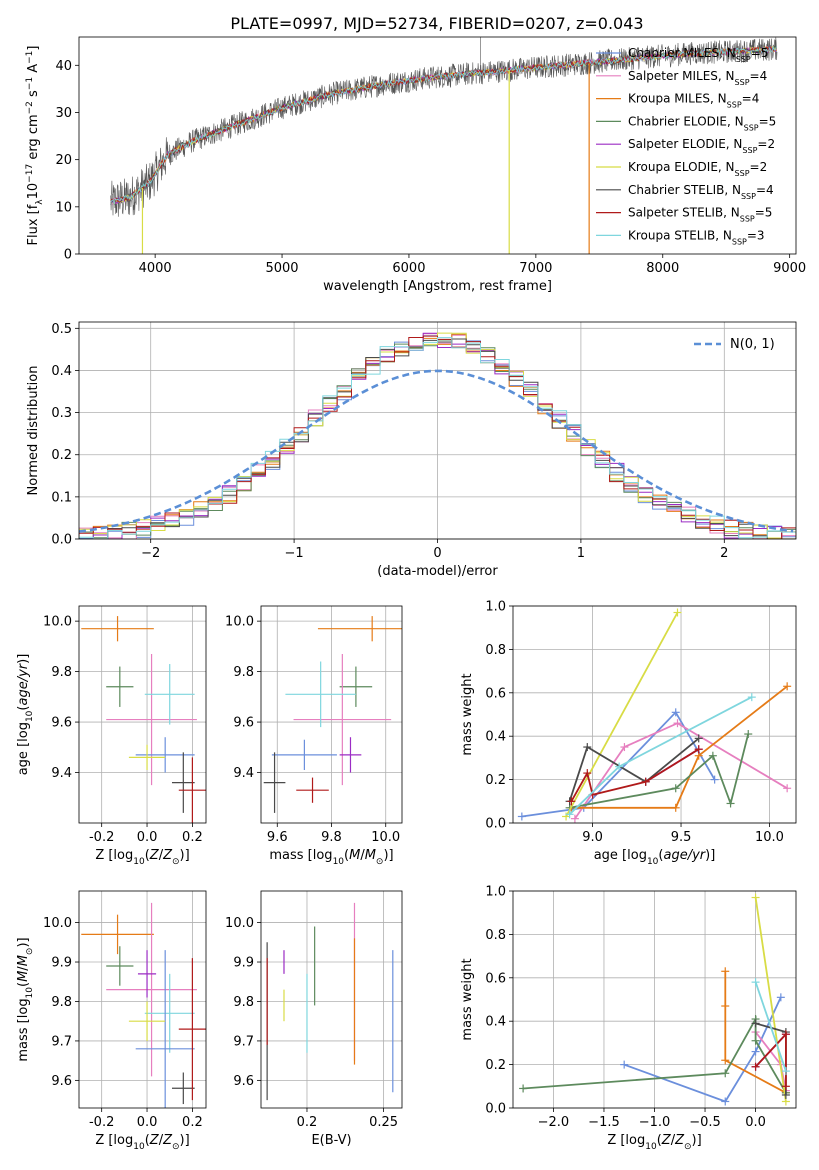 The image size is (819, 1170). What do you see at coordinates (467, 714) in the screenshot?
I see `mass-weight-vs-age-y-label: mass weight` at bounding box center [467, 714].